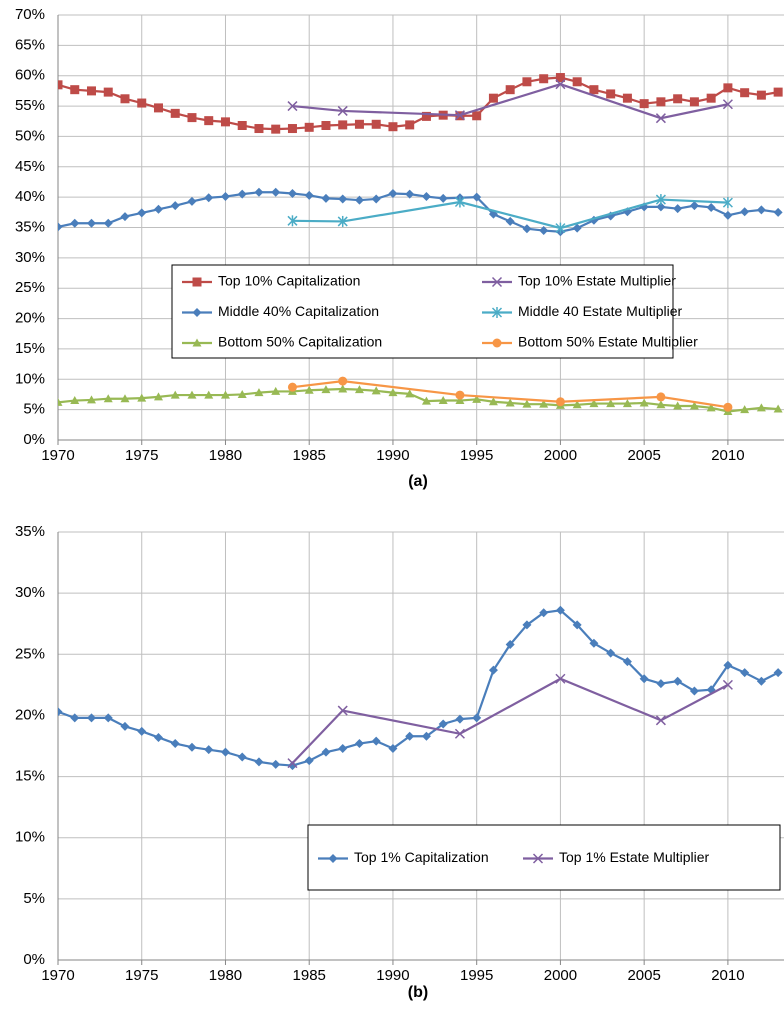 This screenshot has height=1011, width=784. I want to click on x-tick-label: 1975, so click(141, 975).